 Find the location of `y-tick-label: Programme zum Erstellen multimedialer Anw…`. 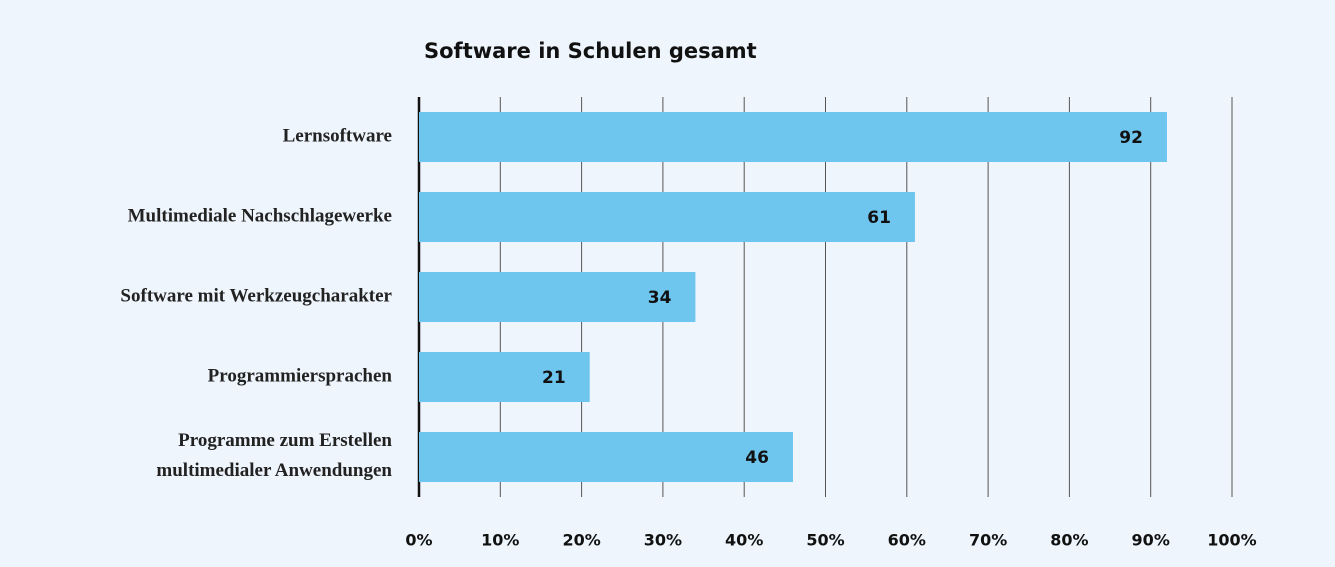

y-tick-label: Programme zum Erstellen multimedialer Anw… is located at coordinates (274, 455).